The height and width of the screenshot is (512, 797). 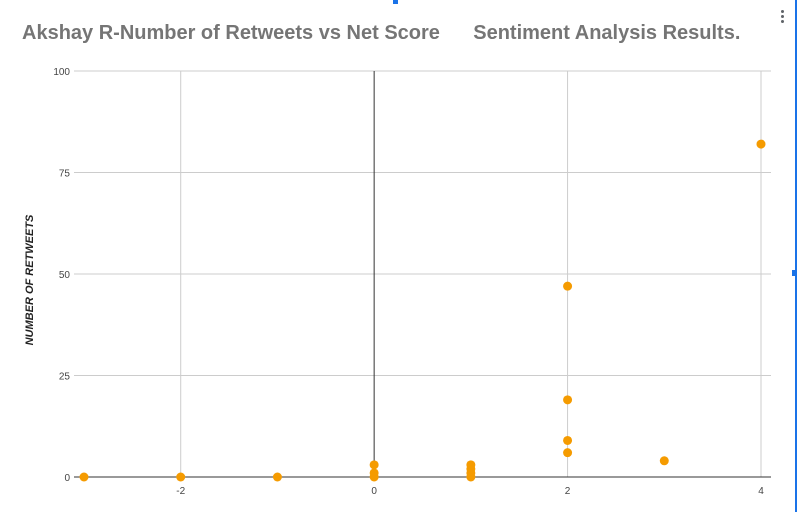 I want to click on x-tick-label: 4, so click(x=761, y=491).